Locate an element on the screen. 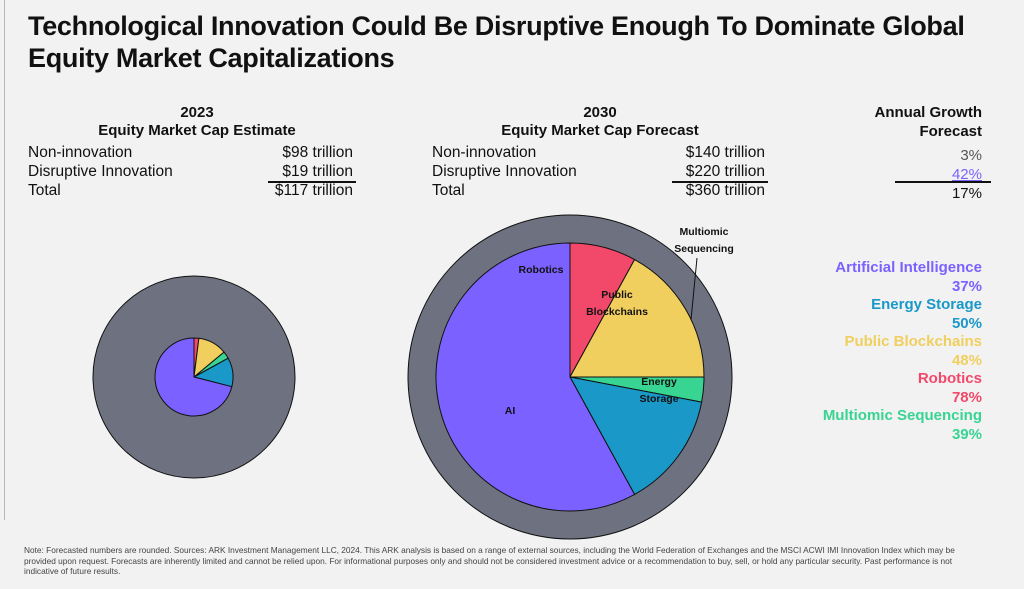 This screenshot has width=1024, height=589. legend-value-ai: 37% is located at coordinates (966, 286).